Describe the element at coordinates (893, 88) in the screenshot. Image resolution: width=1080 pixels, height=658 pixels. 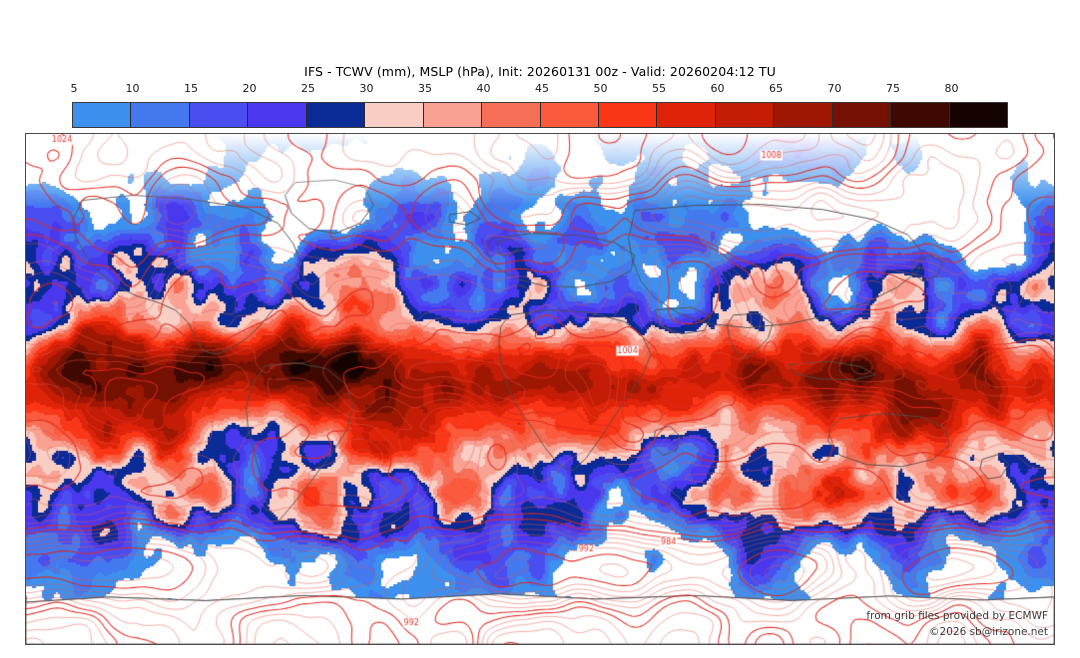
I see `colorbar-tick-75: 75` at that location.